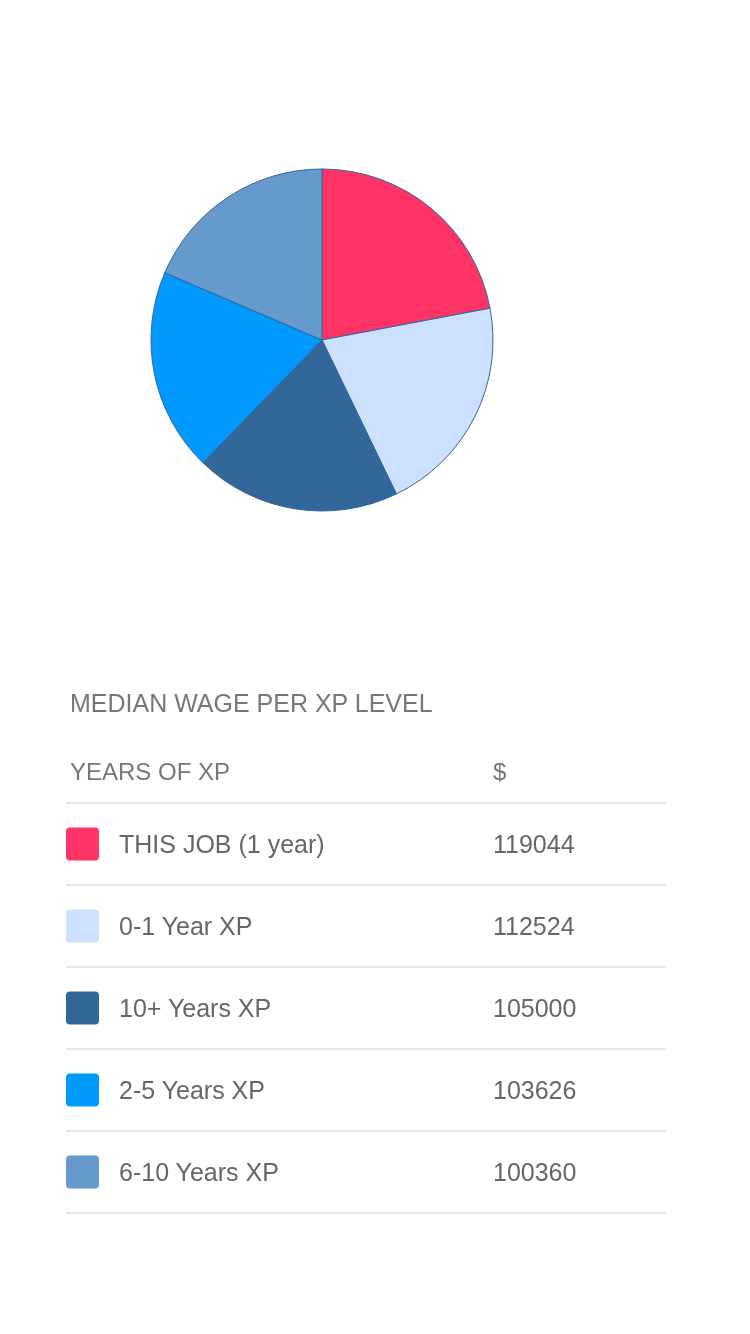  What do you see at coordinates (535, 1090) in the screenshot?
I see `data-label: 103626` at bounding box center [535, 1090].